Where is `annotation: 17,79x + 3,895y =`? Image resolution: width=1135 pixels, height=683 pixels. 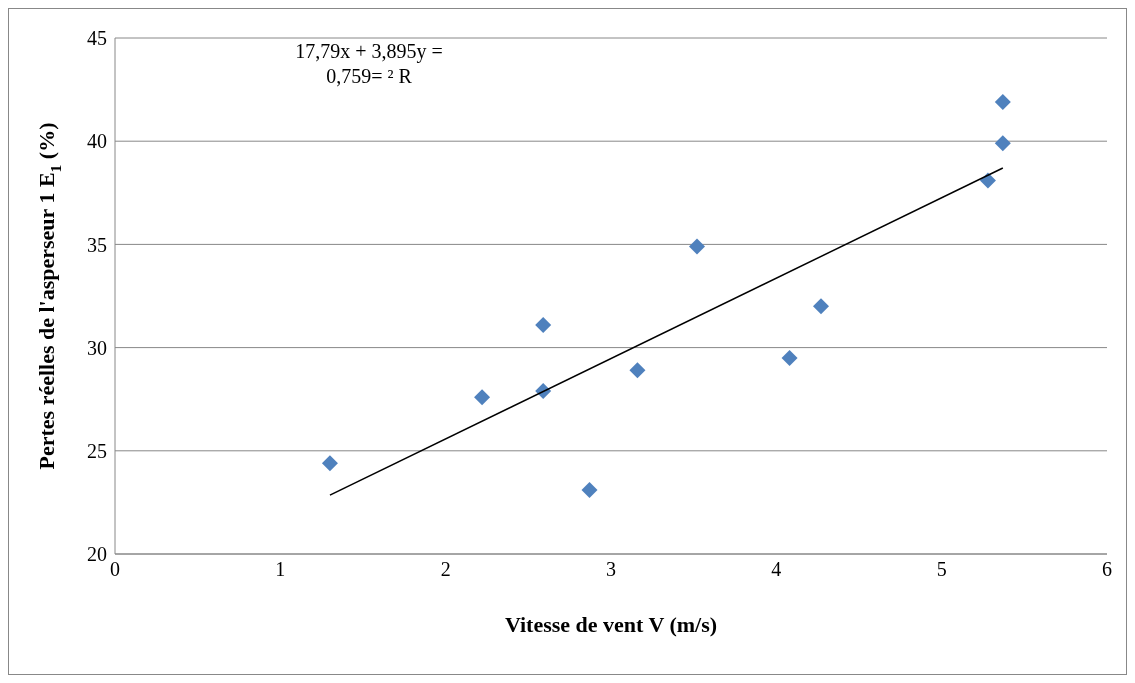 annotation: 17,79x + 3,895y = is located at coordinates (369, 51).